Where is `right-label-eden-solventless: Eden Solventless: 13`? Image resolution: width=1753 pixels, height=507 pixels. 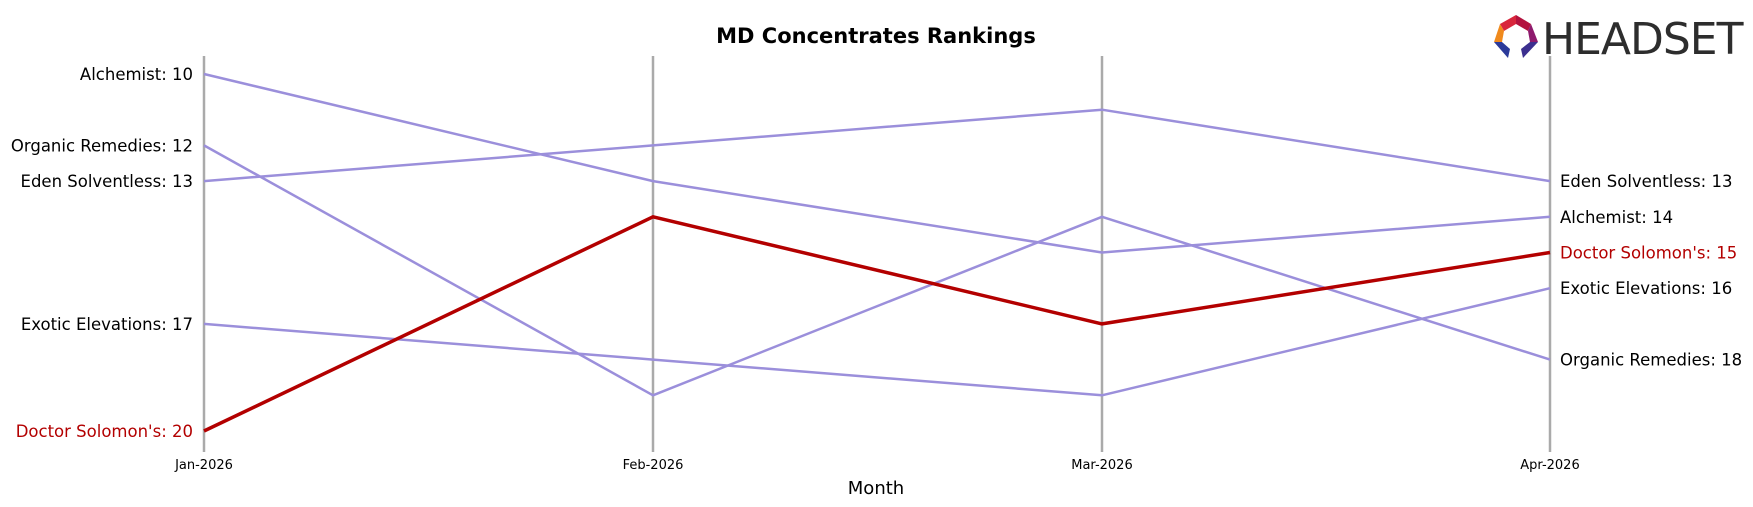
right-label-eden-solventless: Eden Solventless: 13 is located at coordinates (1646, 181).